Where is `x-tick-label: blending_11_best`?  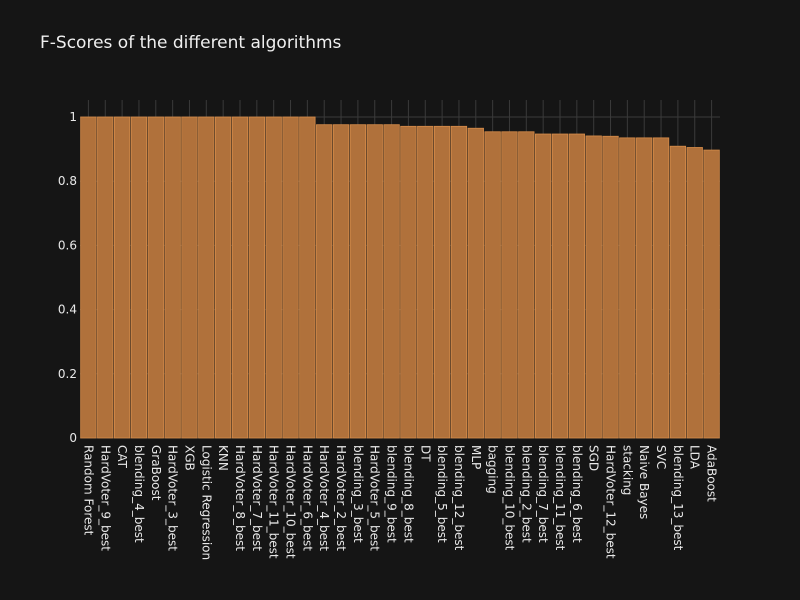 x-tick-label: blending_11_best is located at coordinates (560, 498).